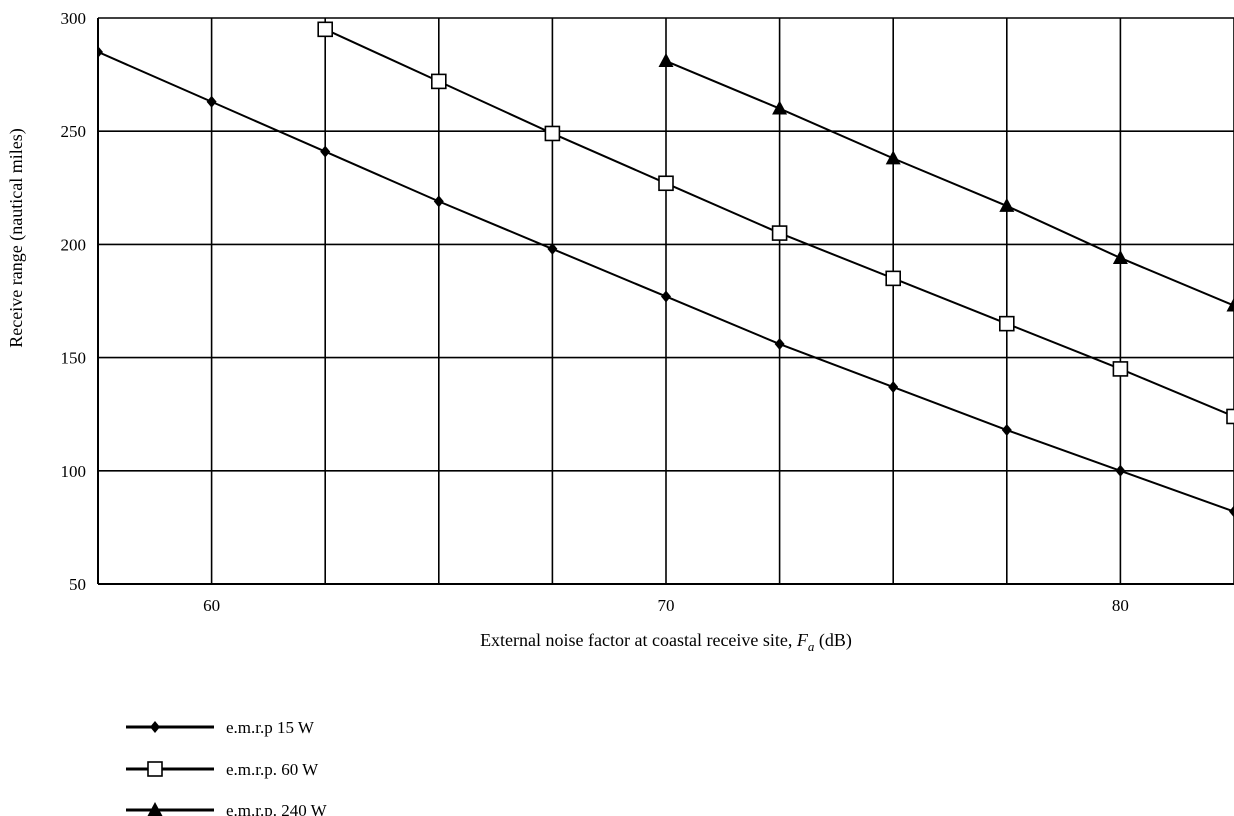 The height and width of the screenshot is (816, 1234). I want to click on y-tick-label: 250, so click(74, 131).